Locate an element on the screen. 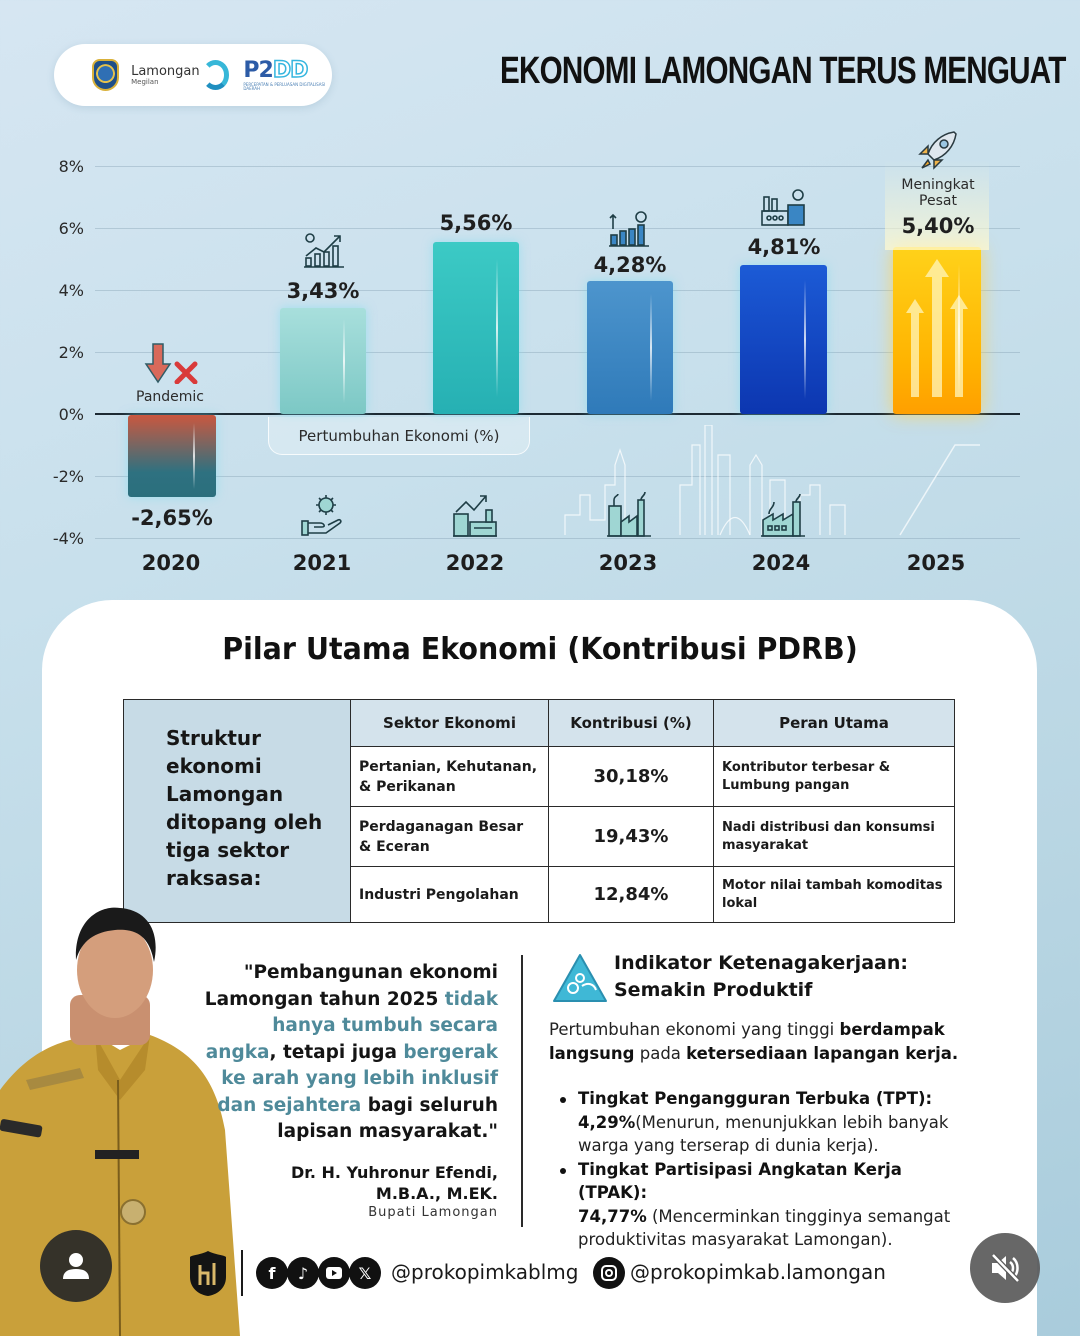  annotation-pandemic: Pandemic is located at coordinates (170, 397).